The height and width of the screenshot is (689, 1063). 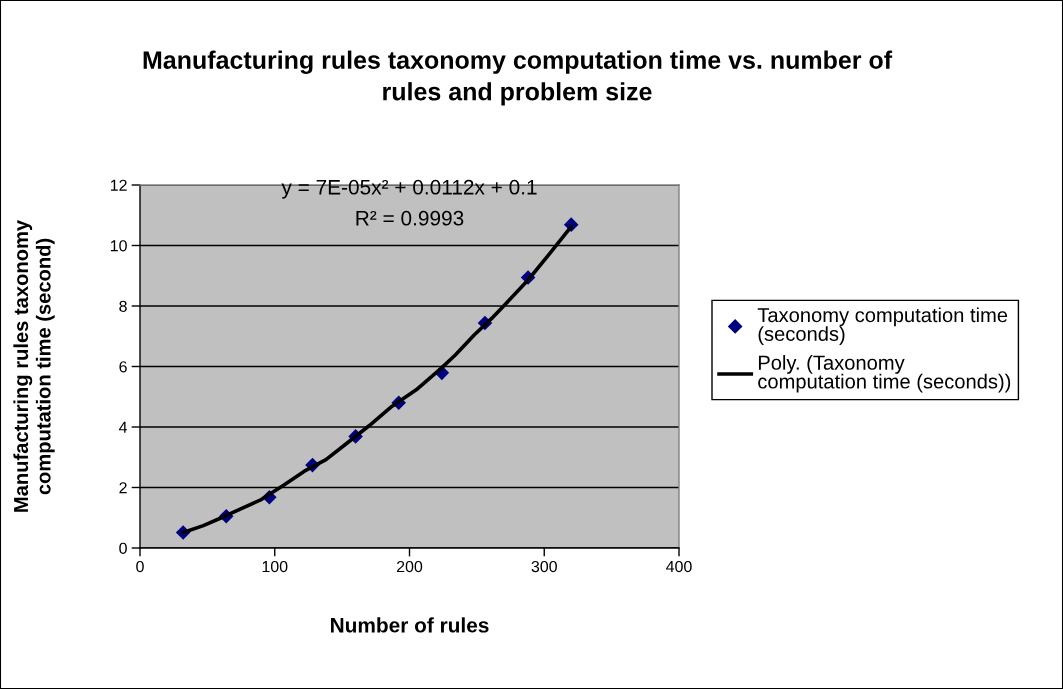 I want to click on y-tick-label: 6, so click(x=123, y=367).